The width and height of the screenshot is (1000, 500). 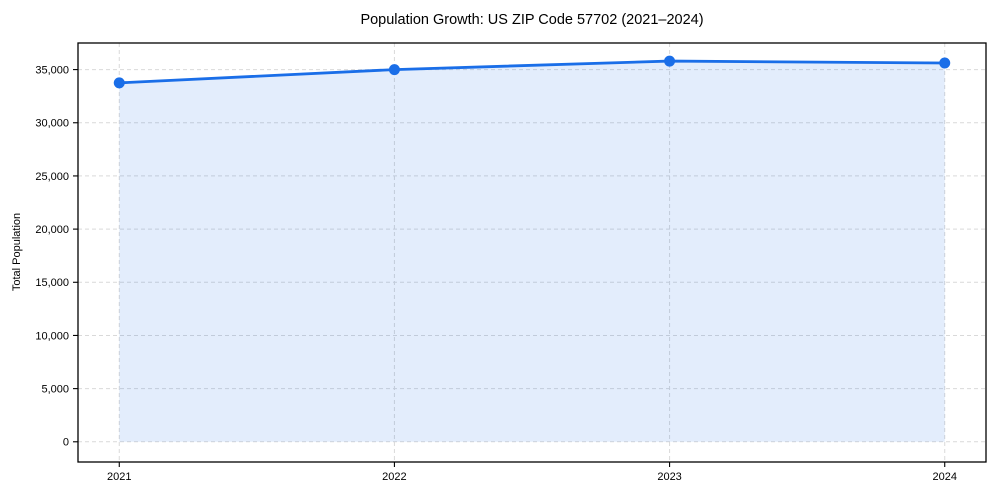 I want to click on y-tick-label: 0, so click(x=66, y=443).